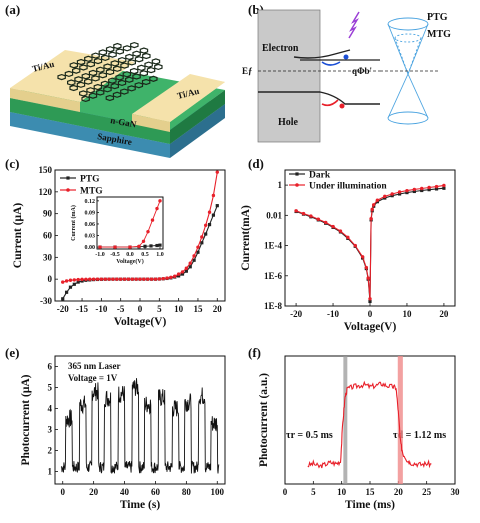  Describe the element at coordinates (197, 117) in the screenshot. I see `ngan-side` at that location.